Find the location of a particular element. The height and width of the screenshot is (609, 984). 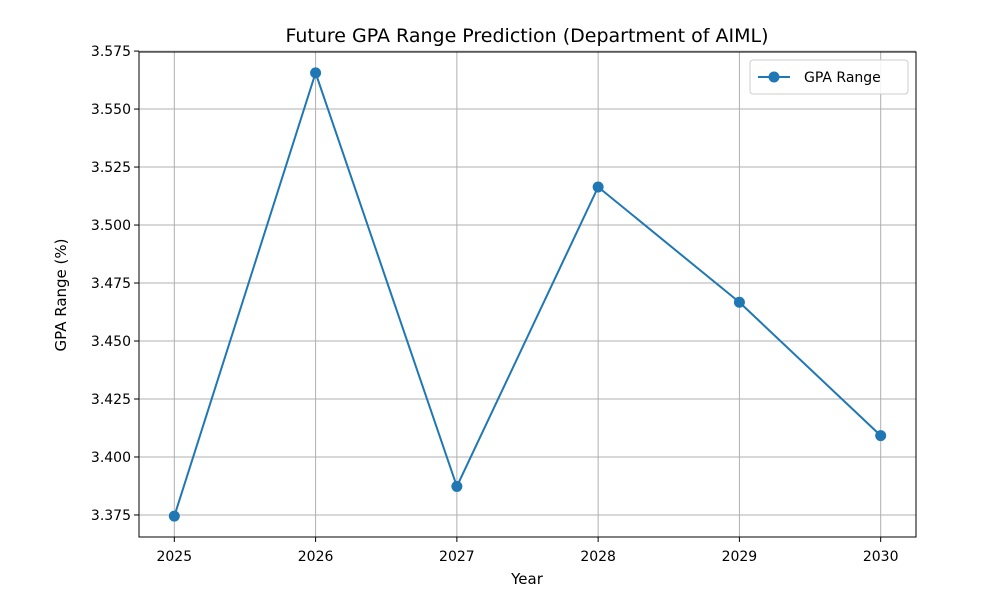

legend-box is located at coordinates (829, 77).